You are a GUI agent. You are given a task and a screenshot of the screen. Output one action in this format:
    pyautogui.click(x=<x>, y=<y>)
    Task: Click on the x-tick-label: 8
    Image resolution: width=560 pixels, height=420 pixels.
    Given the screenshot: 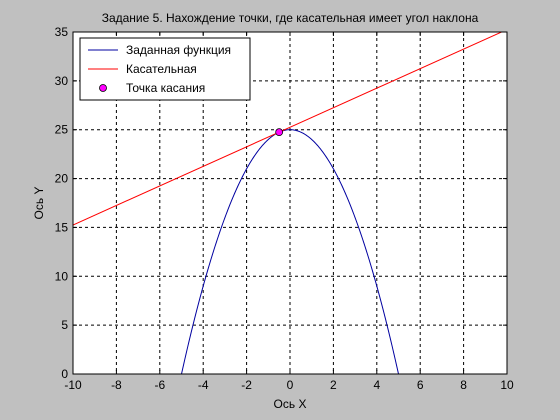 What is the action you would take?
    pyautogui.click(x=463, y=385)
    